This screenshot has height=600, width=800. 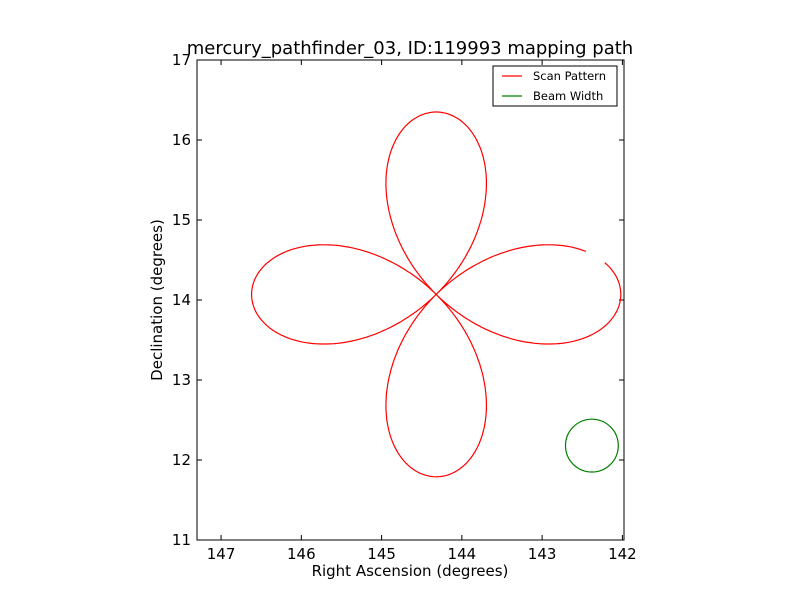 What do you see at coordinates (181, 300) in the screenshot?
I see `y-tick-label: 14` at bounding box center [181, 300].